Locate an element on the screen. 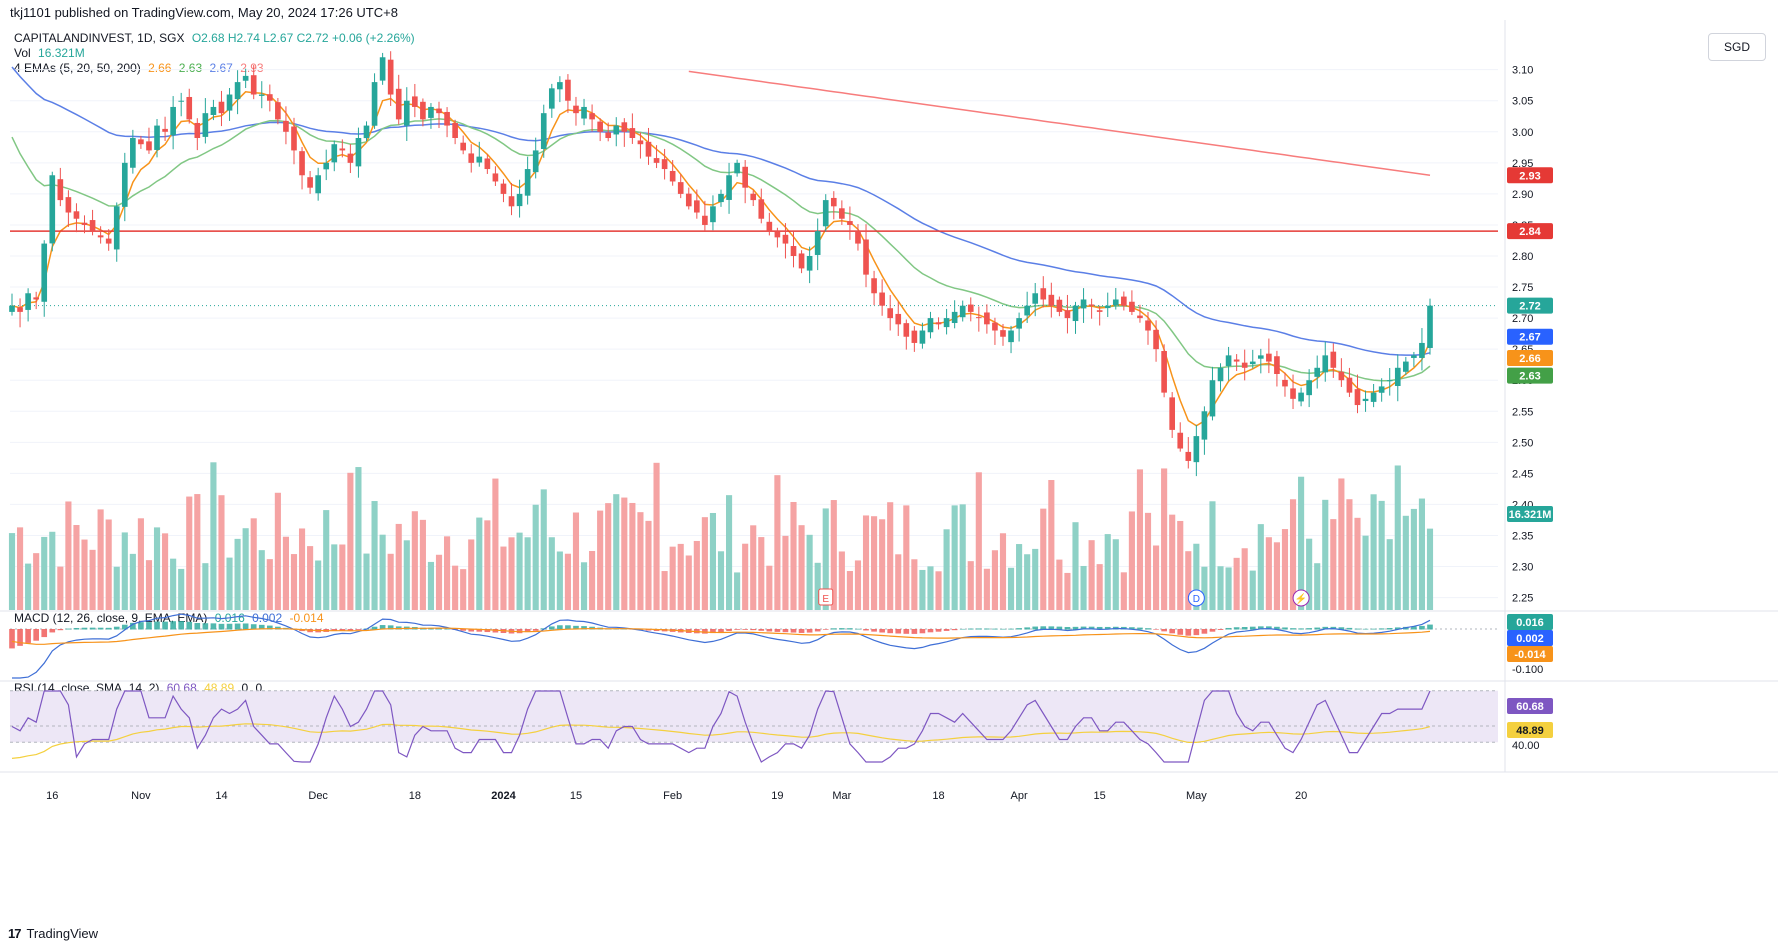 This screenshot has height=950, width=1778. price-tick-label: 2.95 is located at coordinates (1522, 164).